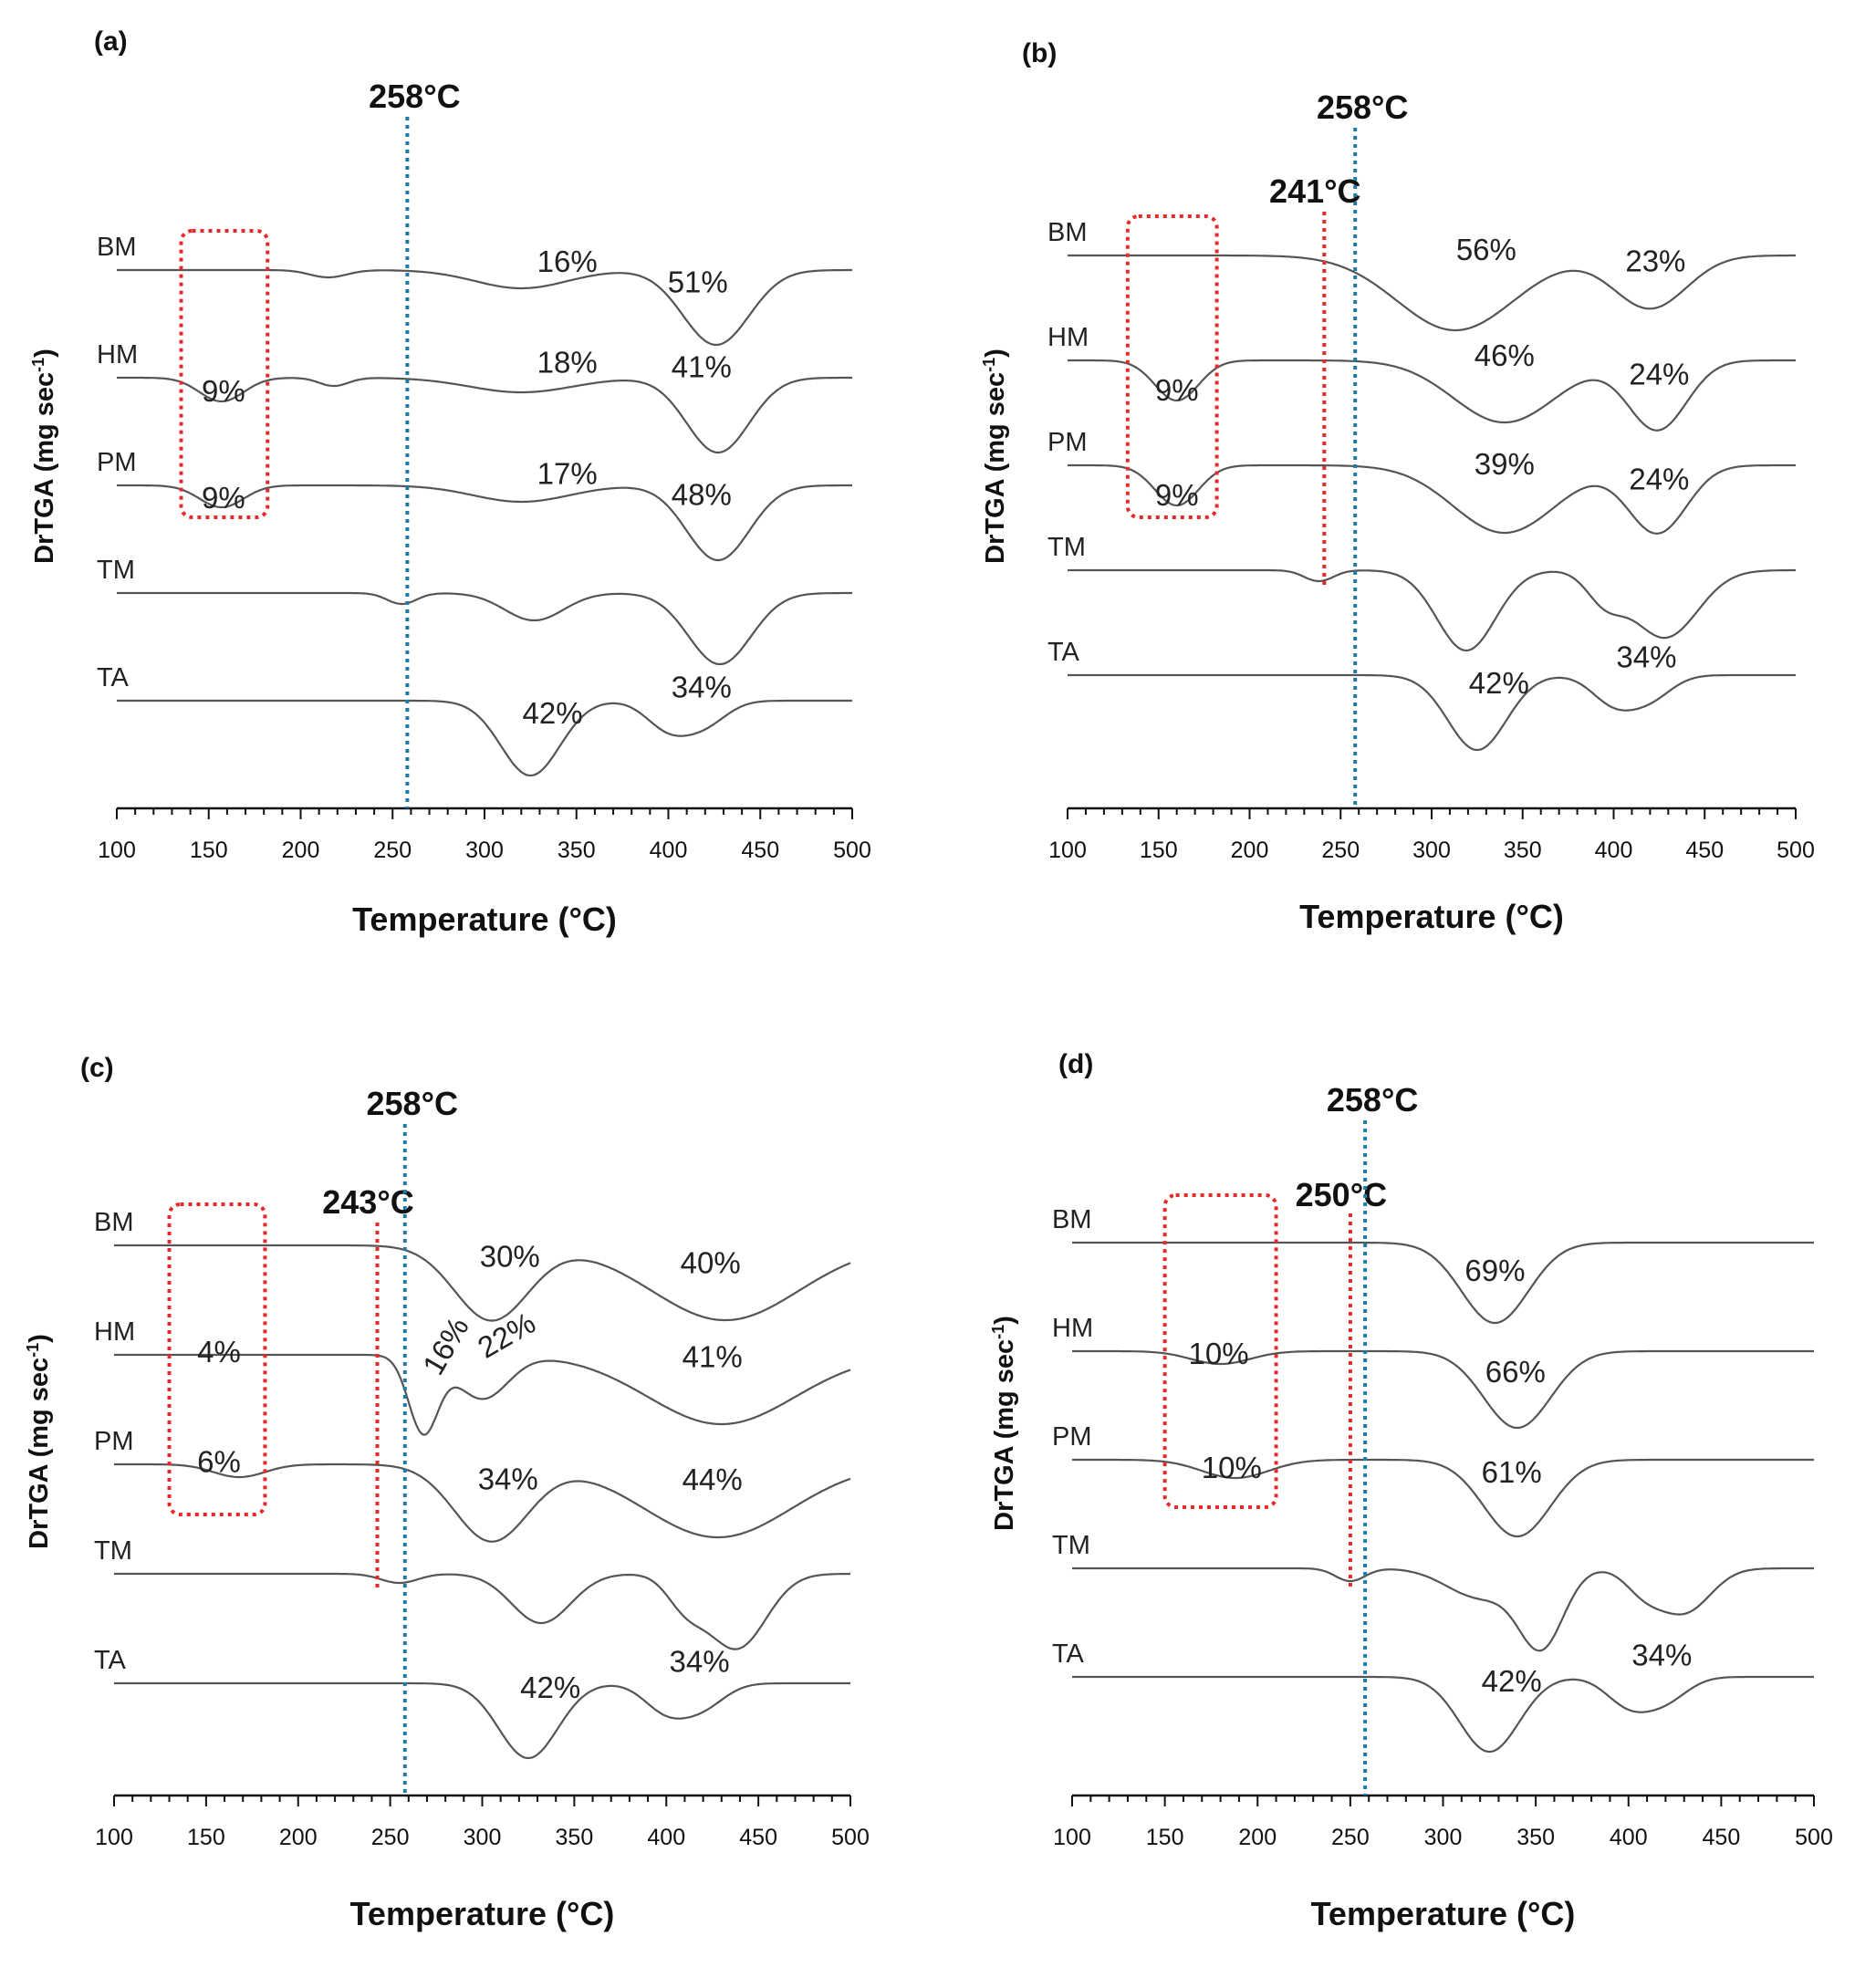  I want to click on percent-annotation: 17%, so click(567, 473).